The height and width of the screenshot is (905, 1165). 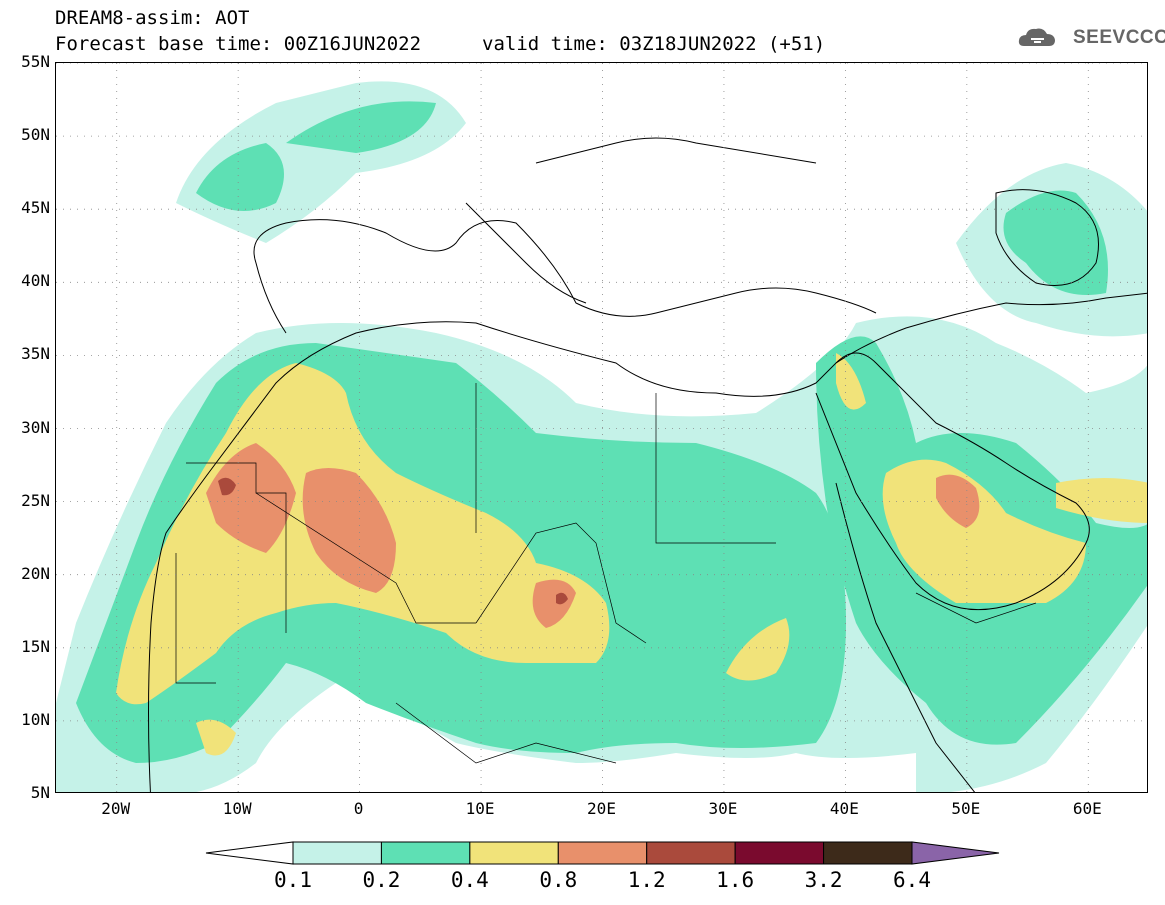 I want to click on lon-tick-label: 10E, so click(x=480, y=808).